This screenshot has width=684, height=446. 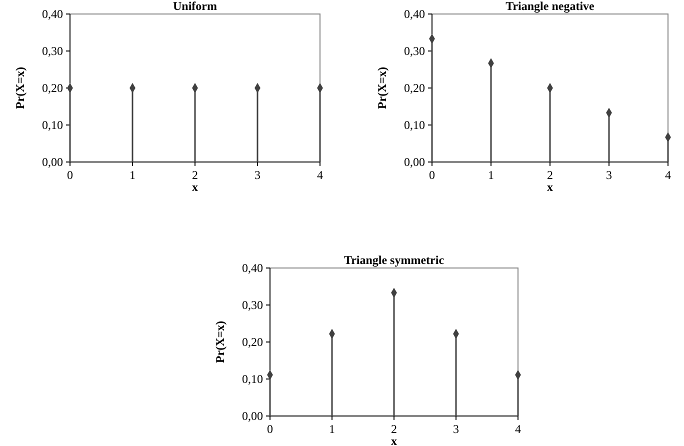 I want to click on chart-title: Triangle negative, so click(x=551, y=6).